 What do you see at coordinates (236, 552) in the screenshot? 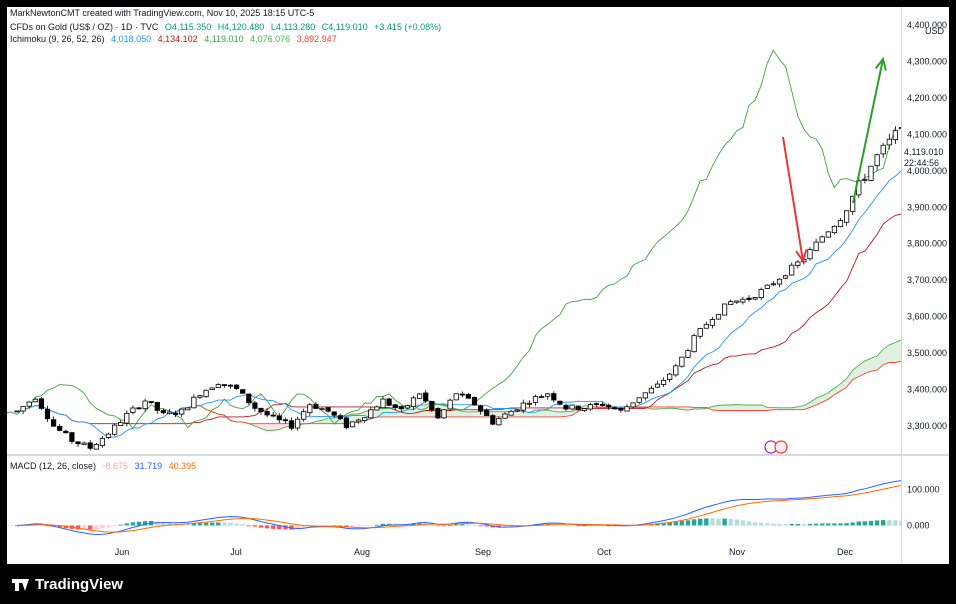
I see `time-axis-label: Jul` at bounding box center [236, 552].